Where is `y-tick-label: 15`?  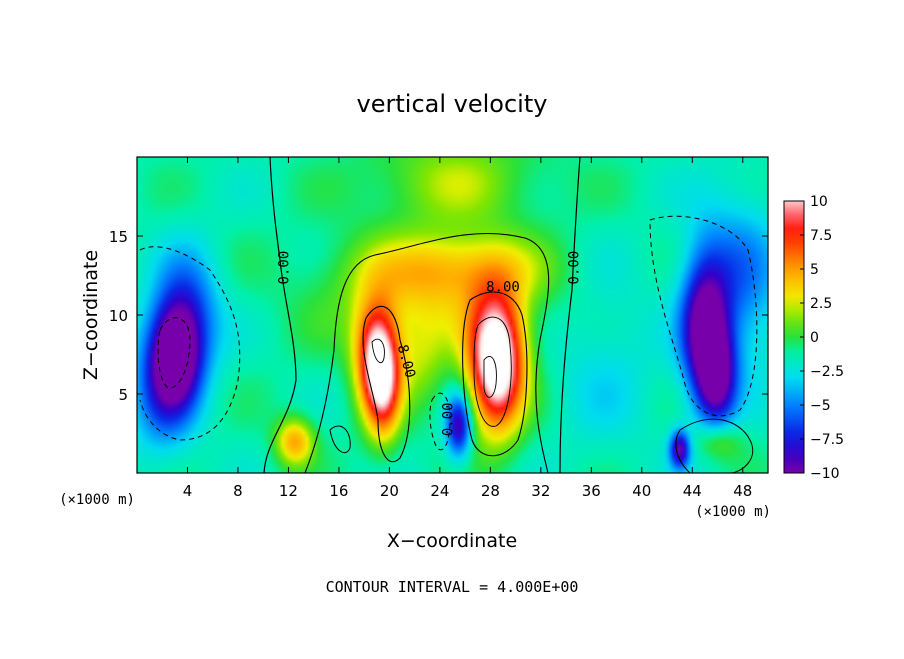
y-tick-label: 15 is located at coordinates (118, 237).